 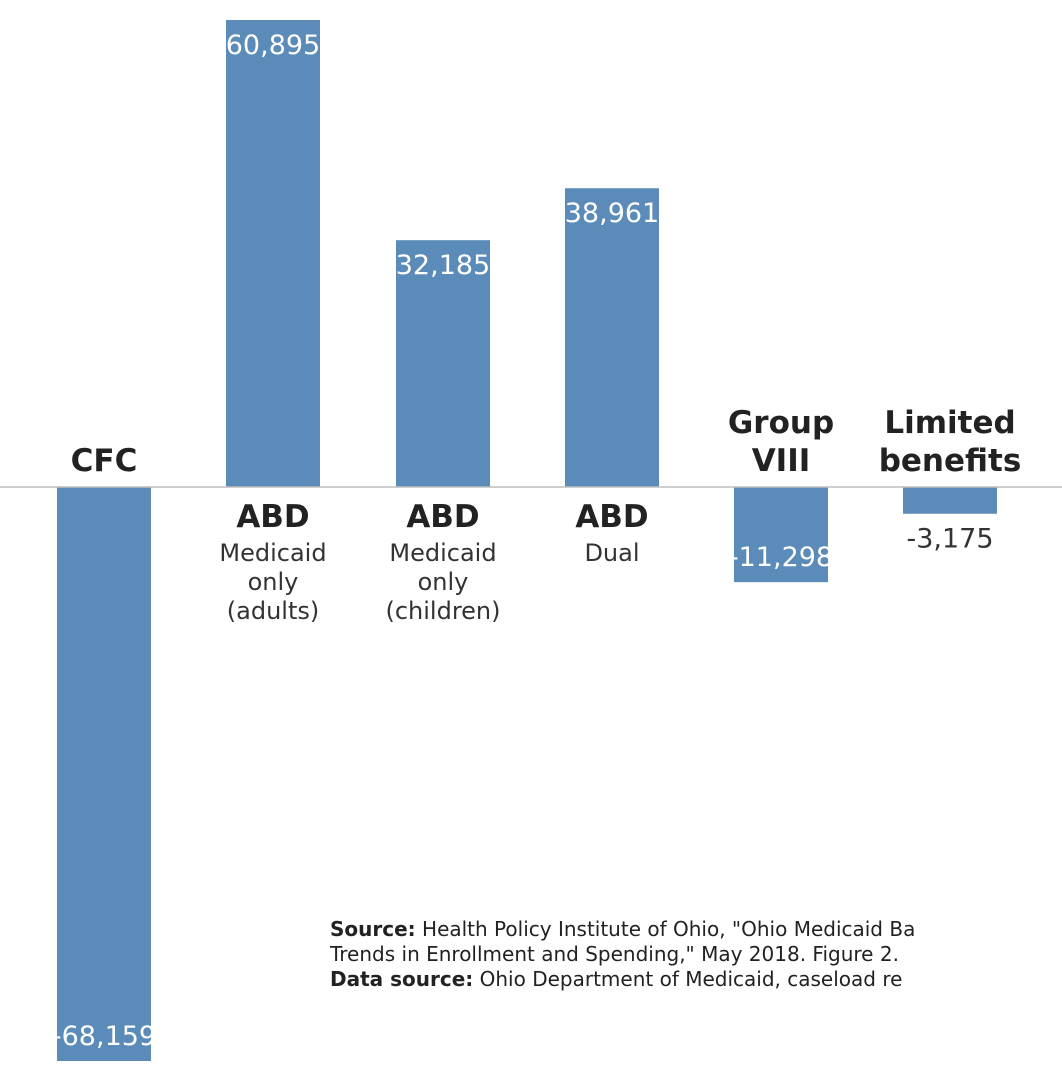 What do you see at coordinates (688, 979) in the screenshot?
I see `data-source-text: Ohio Department of Medicaid, caseload re` at bounding box center [688, 979].